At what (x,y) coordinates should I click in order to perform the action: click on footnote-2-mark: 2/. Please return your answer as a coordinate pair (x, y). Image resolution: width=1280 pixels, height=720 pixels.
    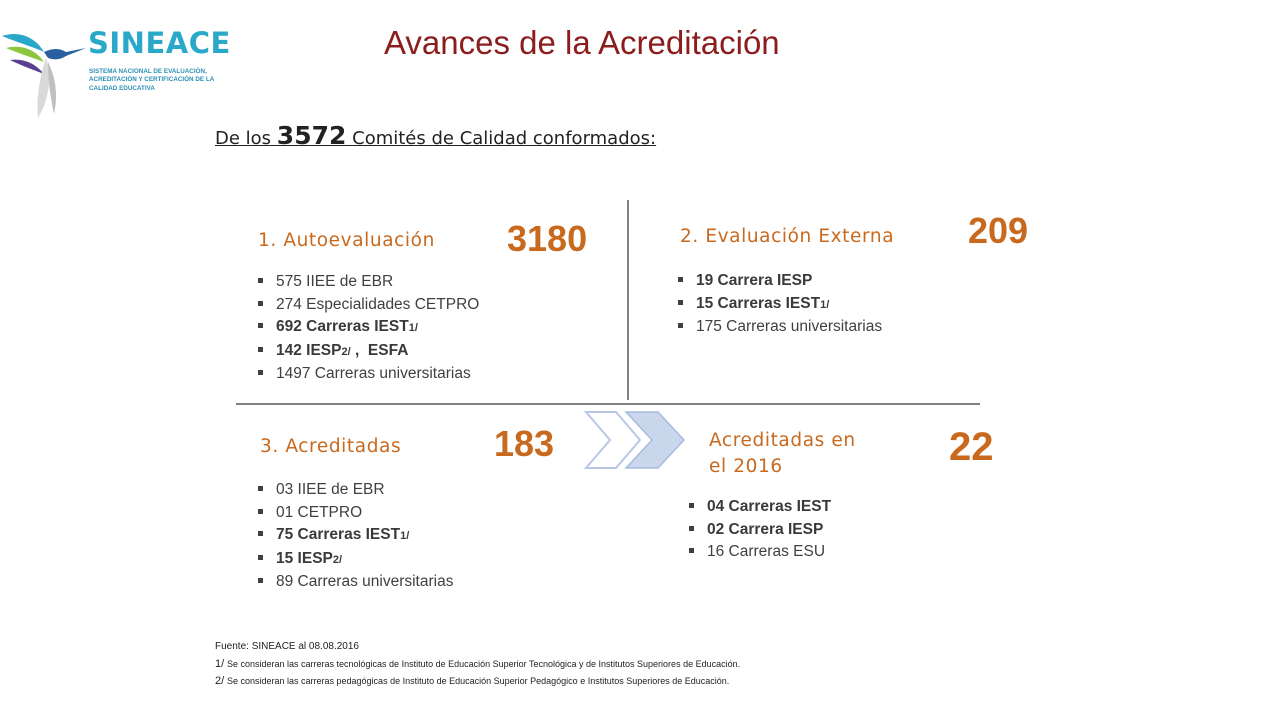
    Looking at the image, I should click on (220, 681).